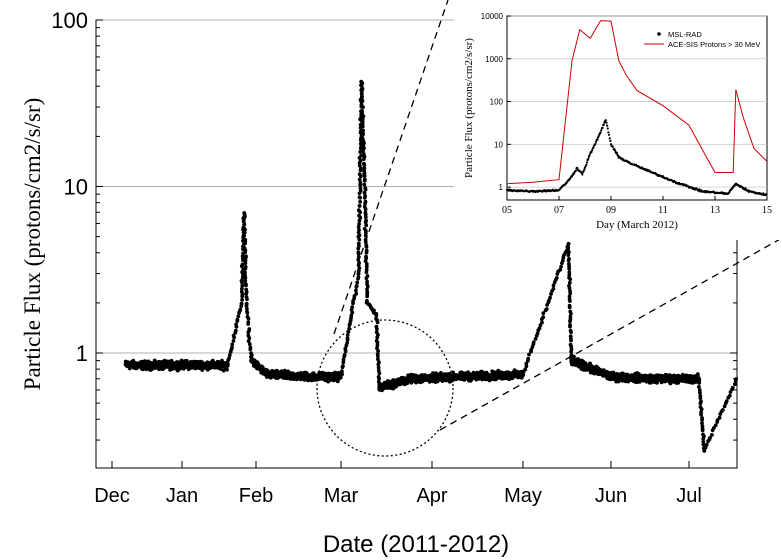  Describe the element at coordinates (714, 44) in the screenshot. I see `legend-label-ace-sis: ACE-SIS Protons > 30 MeV` at that location.